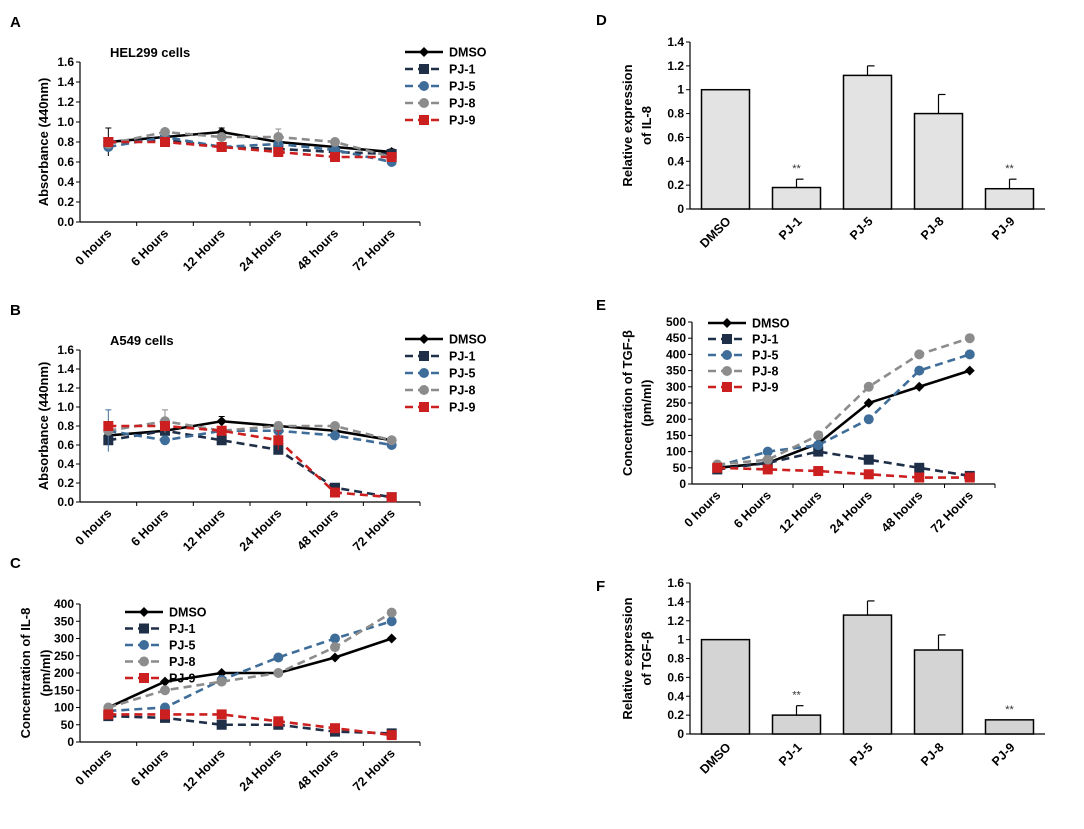 This screenshot has height=829, width=1084. What do you see at coordinates (65, 202) in the screenshot?
I see `y-tick-label: 0.2` at bounding box center [65, 202].